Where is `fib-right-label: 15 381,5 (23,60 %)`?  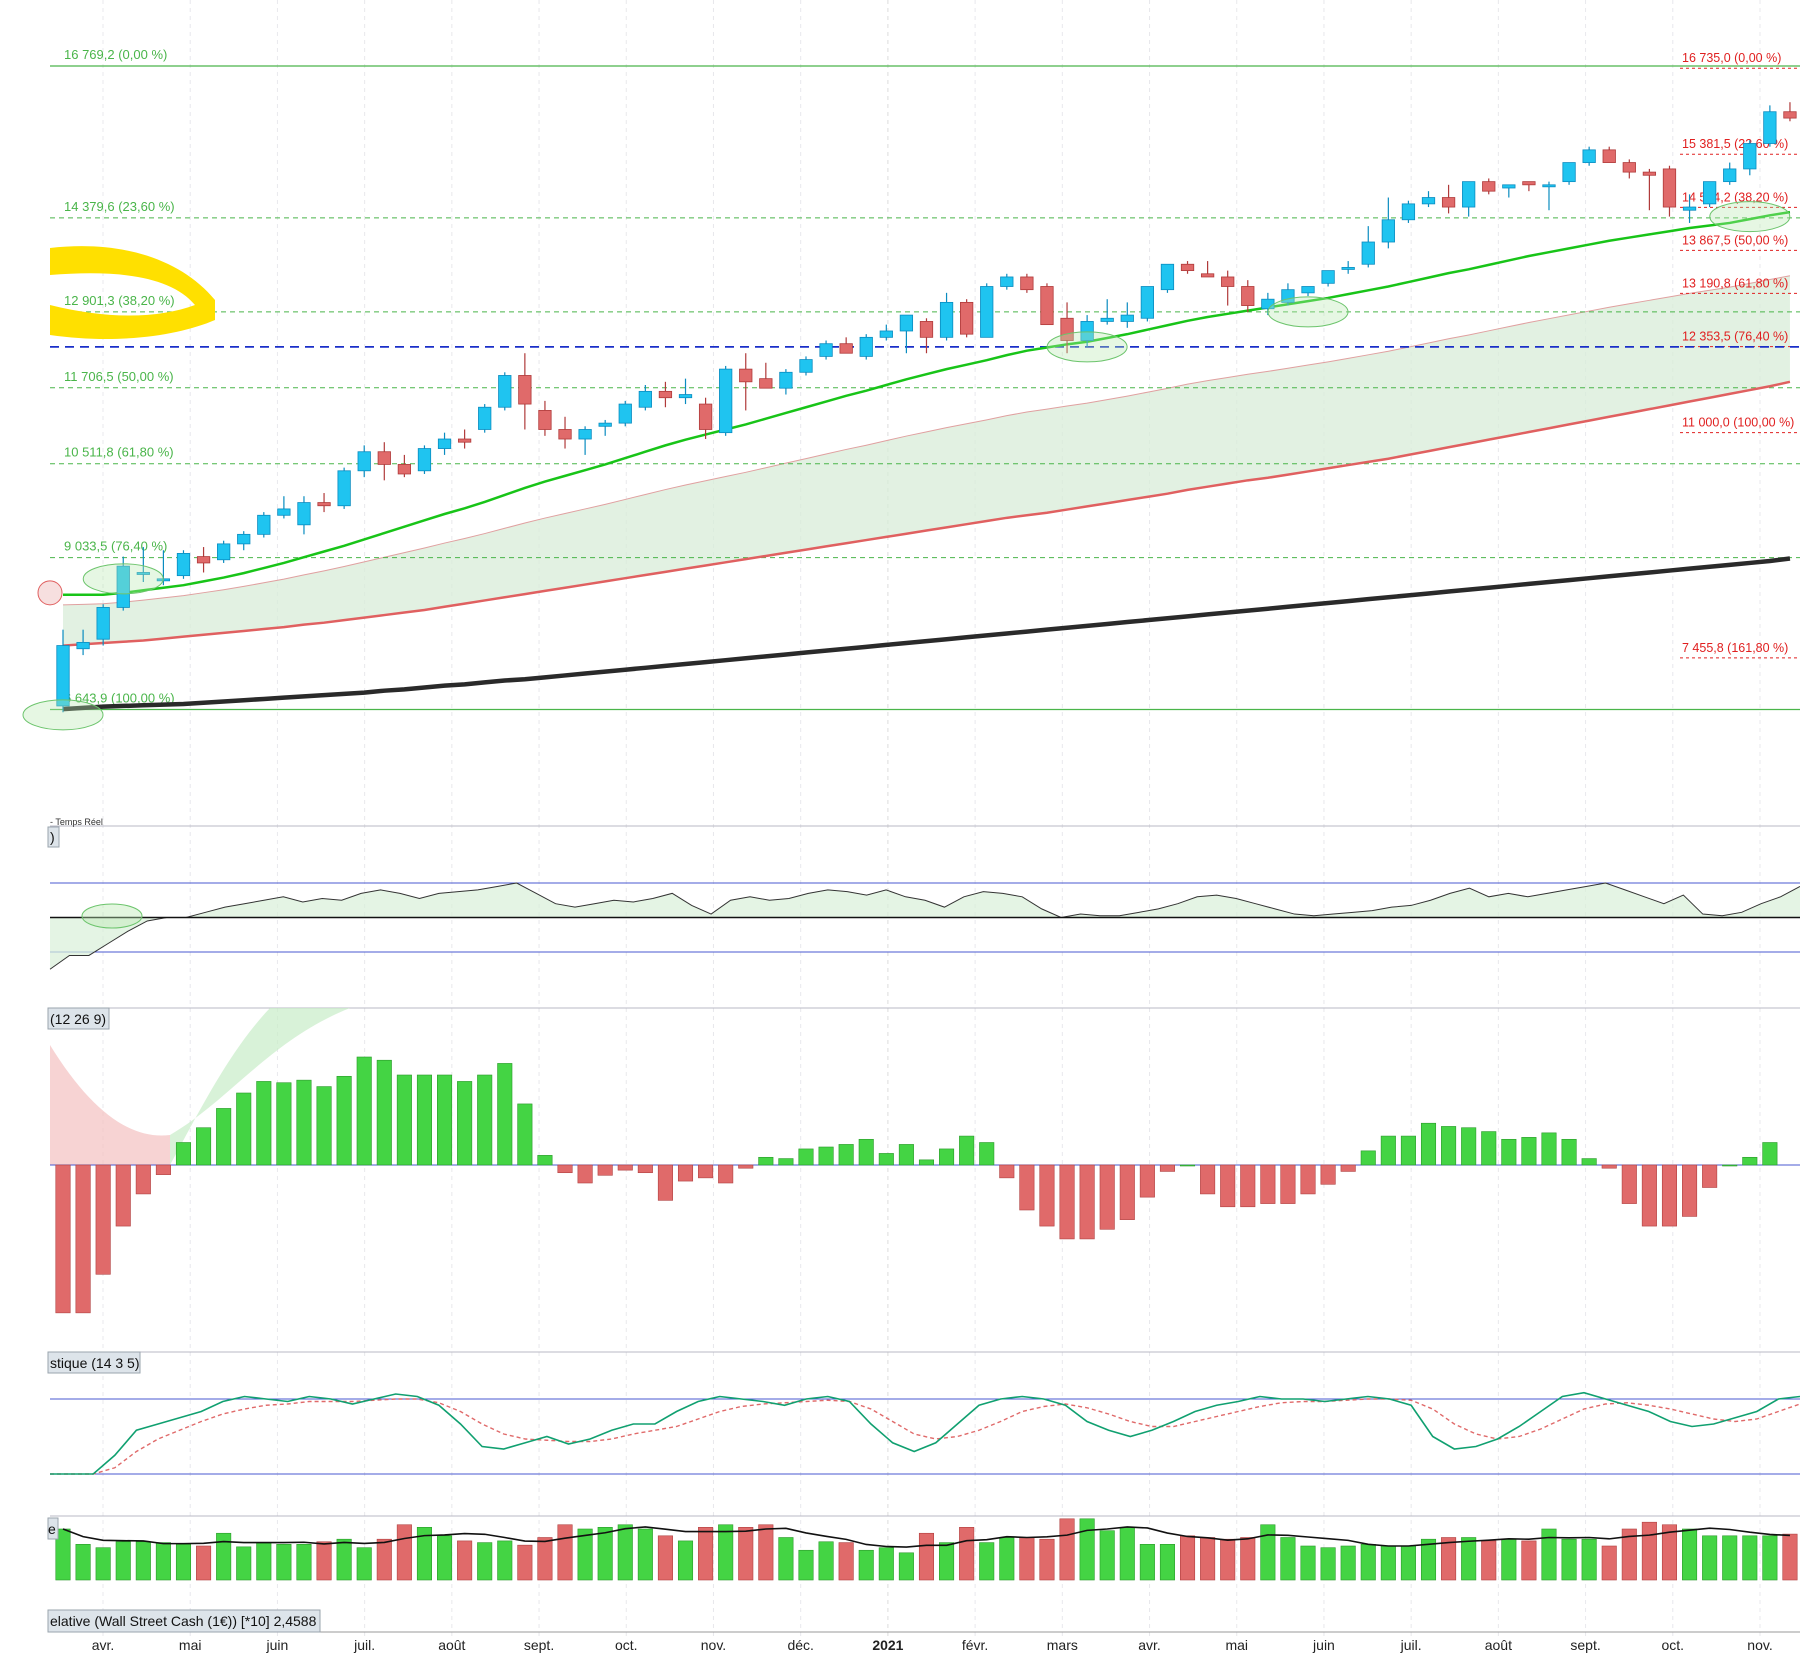
fib-right-label: 15 381,5 (23,60 %) is located at coordinates (1735, 144).